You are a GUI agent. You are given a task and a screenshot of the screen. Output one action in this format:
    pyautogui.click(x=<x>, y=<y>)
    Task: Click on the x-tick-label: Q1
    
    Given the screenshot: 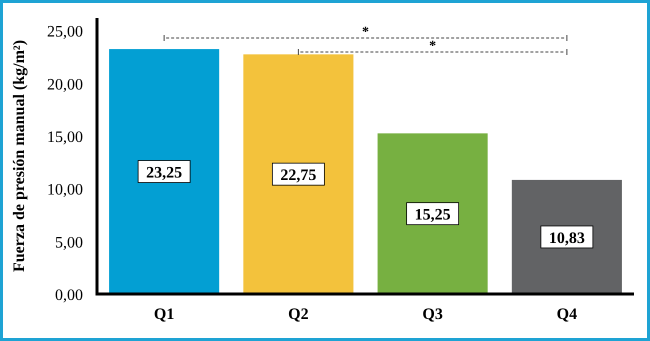 What is the action you would take?
    pyautogui.click(x=164, y=314)
    